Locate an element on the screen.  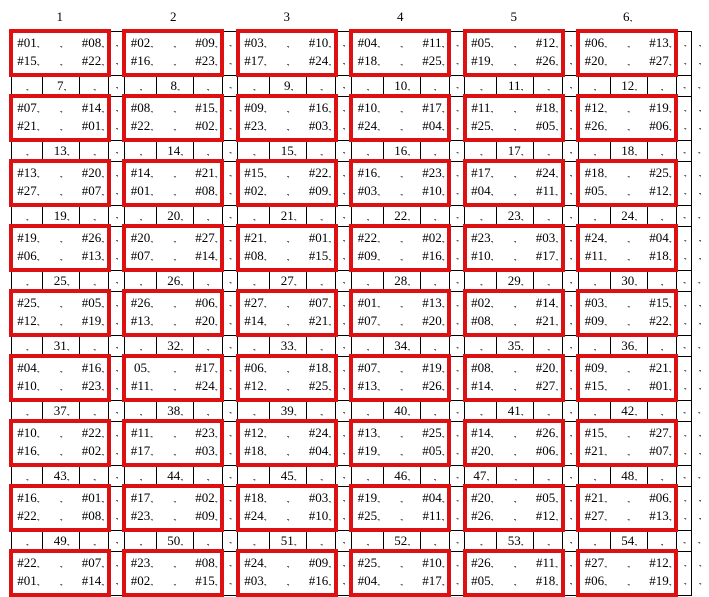
block-grid: #27.,., #07., #14.,., #21., is located at coordinates (287, 313).